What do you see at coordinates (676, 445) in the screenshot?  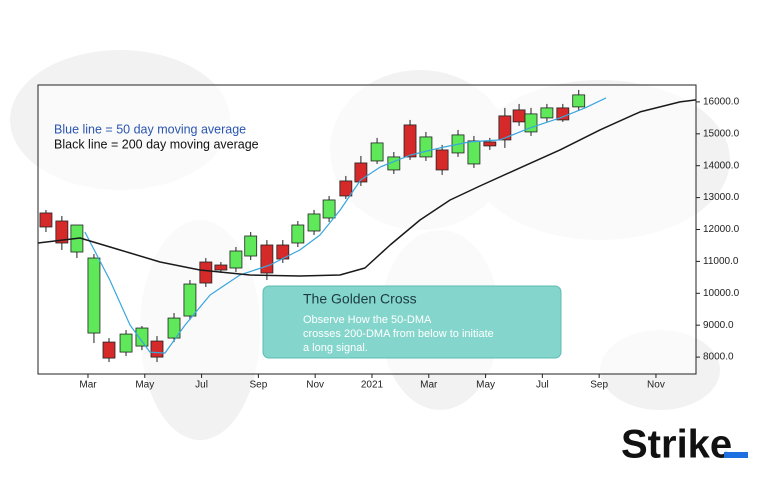 I see `brand-logo: Strike` at bounding box center [676, 445].